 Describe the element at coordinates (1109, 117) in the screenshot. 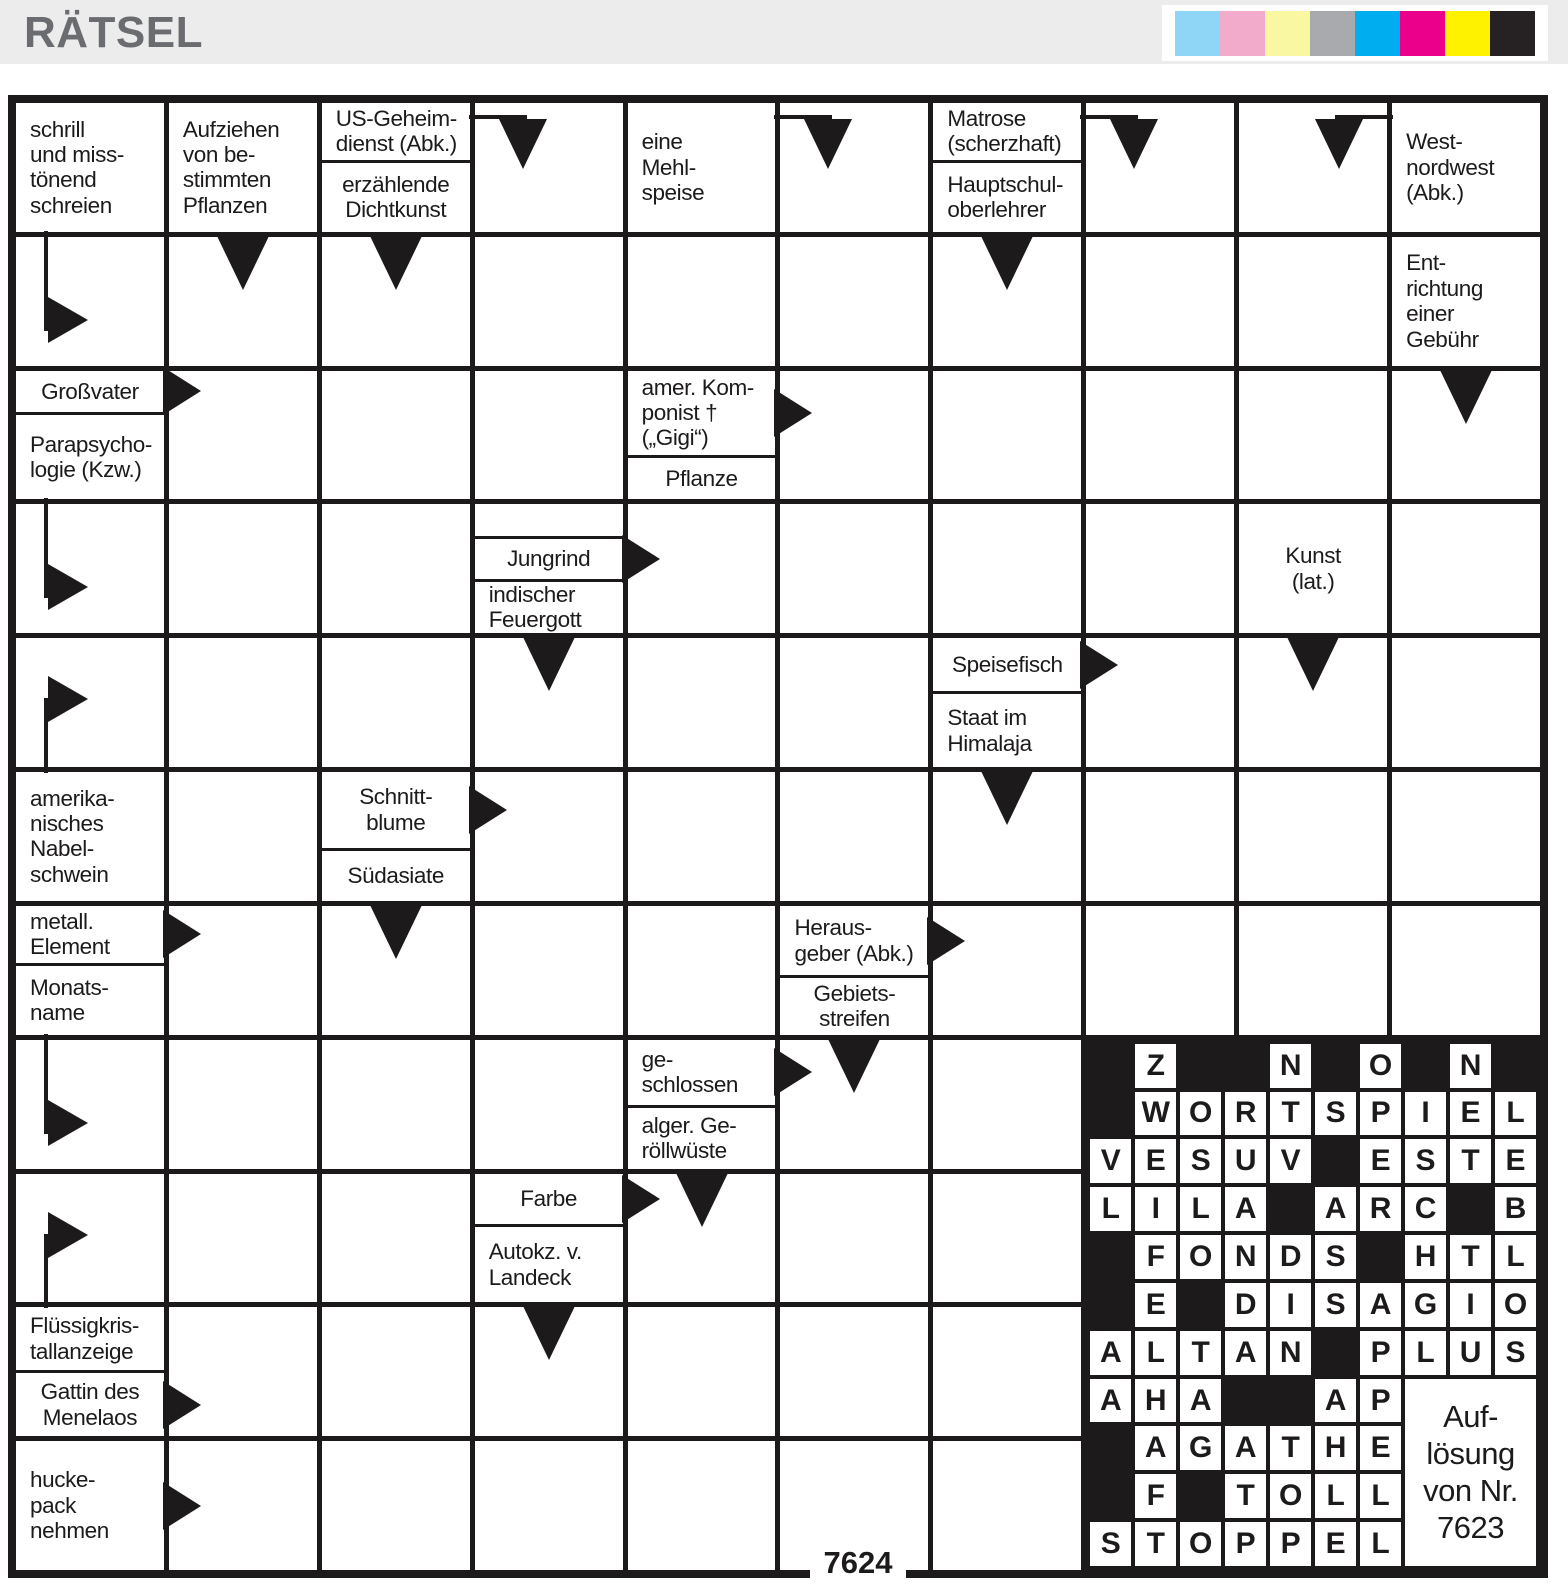

I see `hook-down-left-arrow-icon` at that location.